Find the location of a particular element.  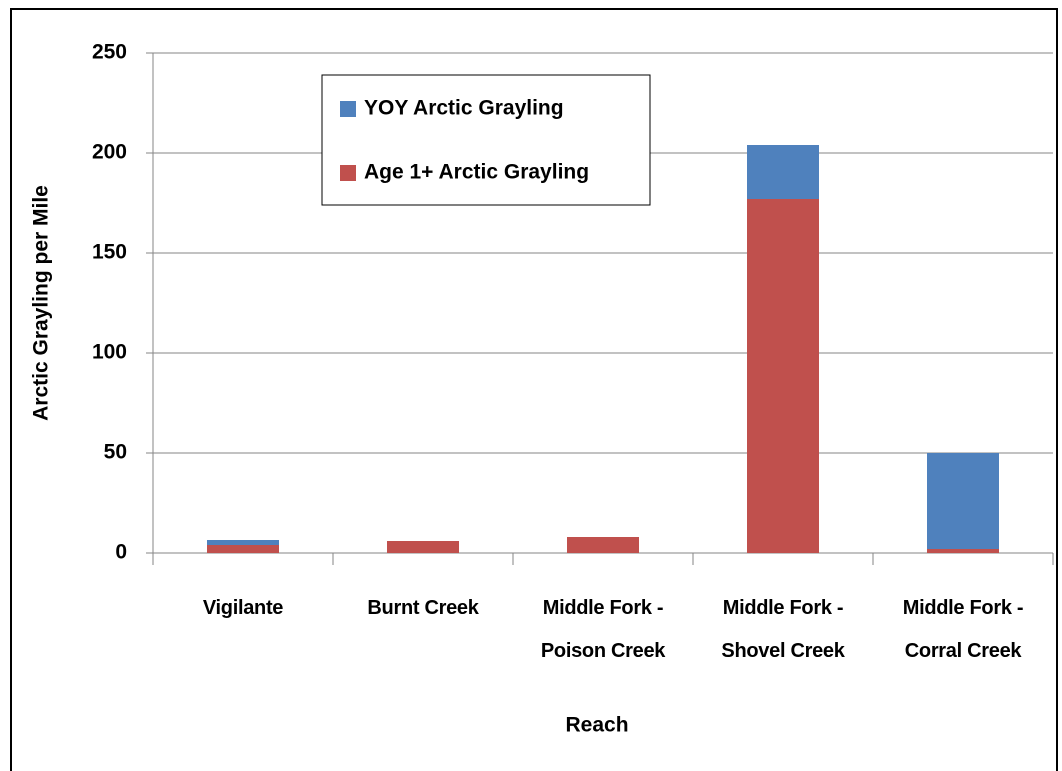

legend-label: Age 1+ Arctic Grayling is located at coordinates (476, 172).